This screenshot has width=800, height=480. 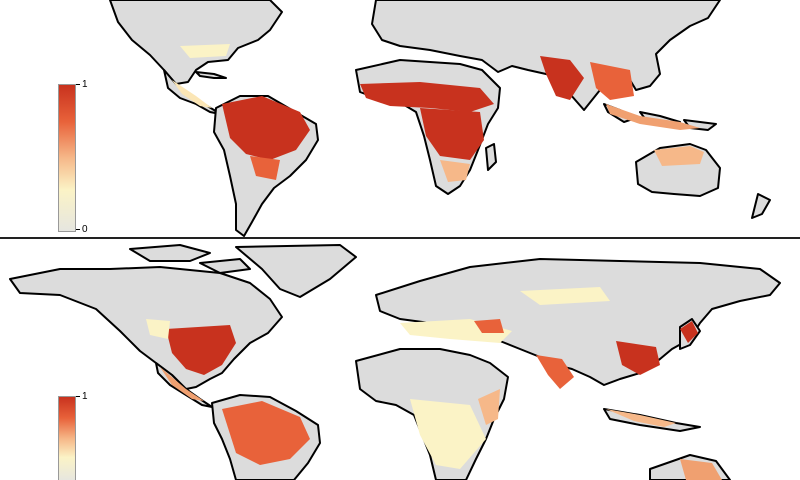 What do you see at coordinates (638, 358) in the screenshot?
I see `heat-china` at bounding box center [638, 358].